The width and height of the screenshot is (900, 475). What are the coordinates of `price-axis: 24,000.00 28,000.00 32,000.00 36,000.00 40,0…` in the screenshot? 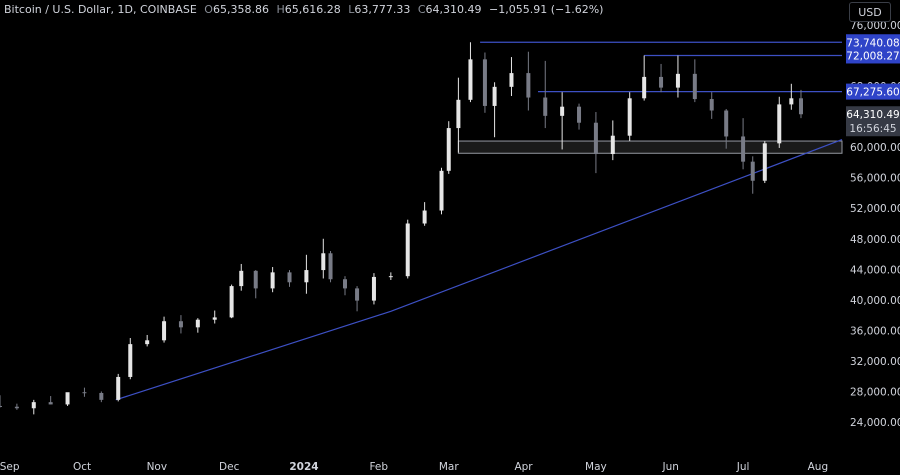 It's located at (875, 224).